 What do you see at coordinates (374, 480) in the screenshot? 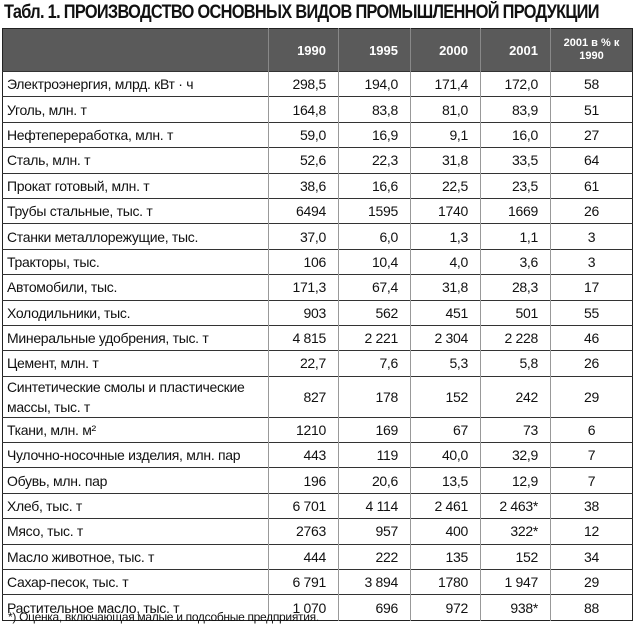
I see `cell: 20,6` at bounding box center [374, 480].